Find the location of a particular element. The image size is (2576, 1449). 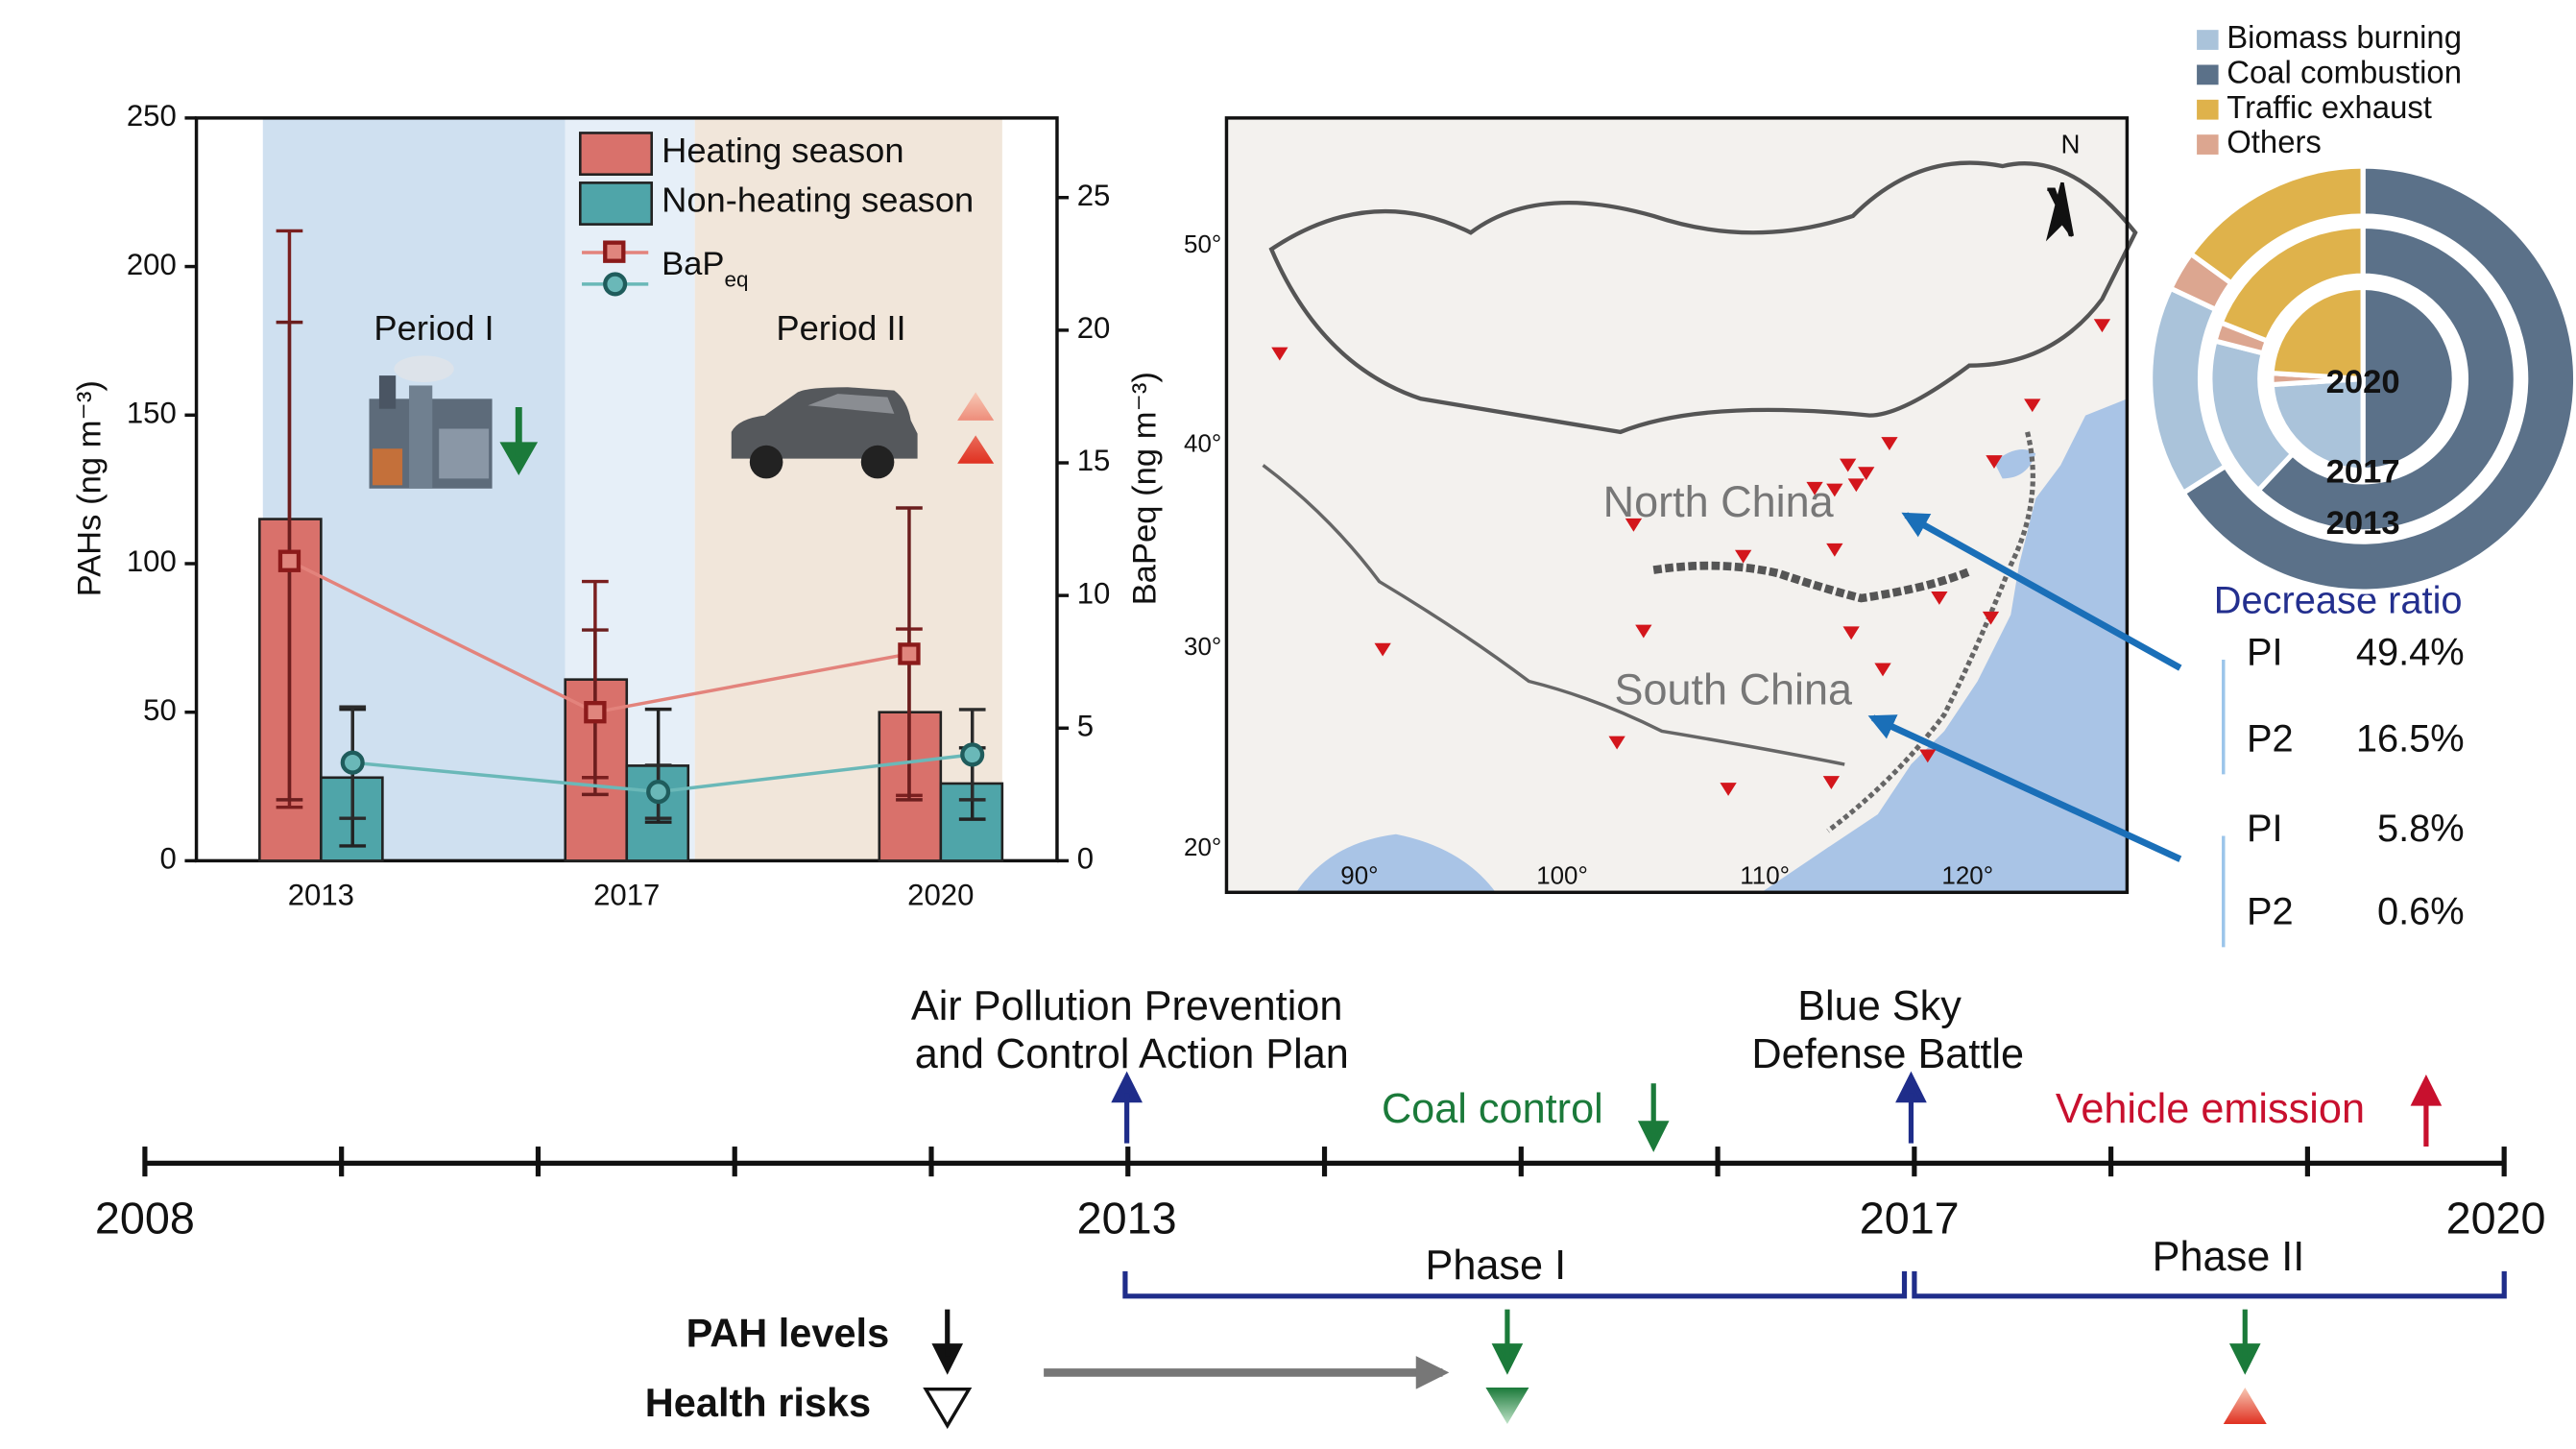

down-triangle is located at coordinates (1507, 1406).